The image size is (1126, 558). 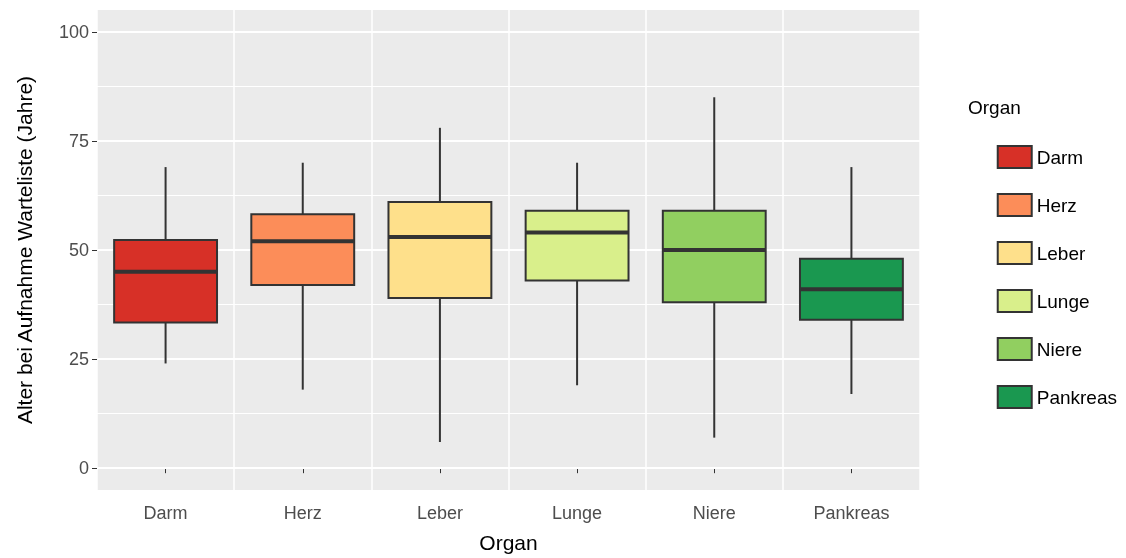 I want to click on legend-label: Niere, so click(x=1059, y=349).